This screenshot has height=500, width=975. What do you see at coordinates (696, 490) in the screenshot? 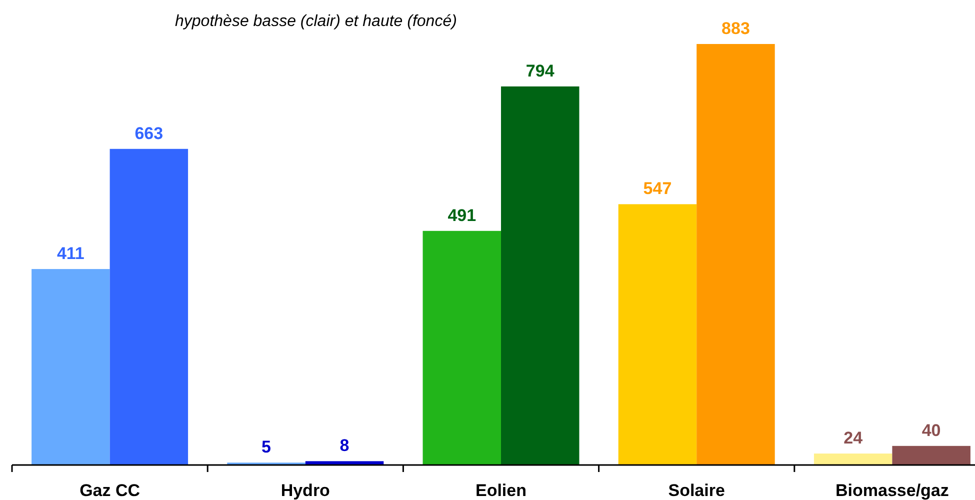
I see `x-tick-label: Solaire` at bounding box center [696, 490].